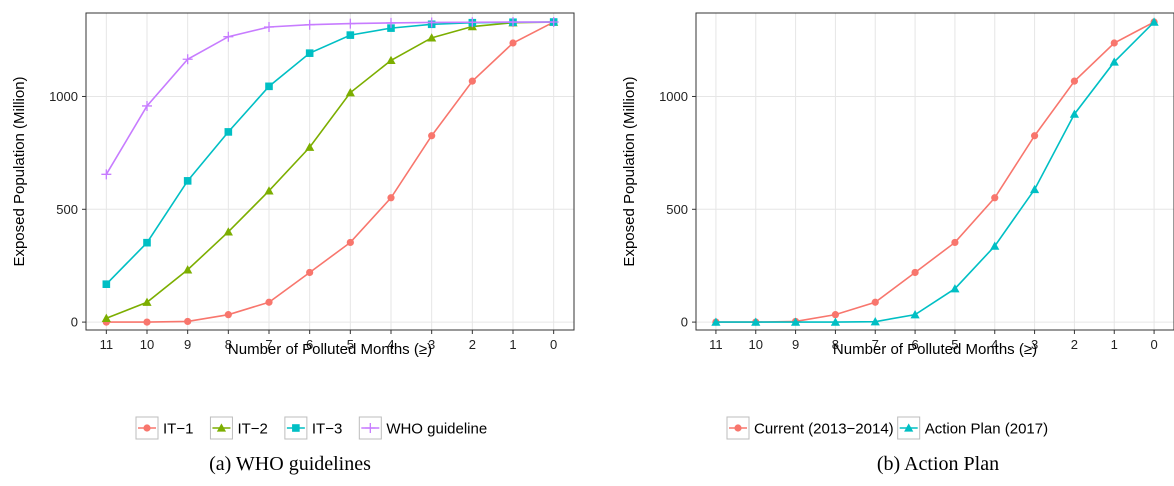 Image resolution: width=1174 pixels, height=486 pixels. What do you see at coordinates (63, 96) in the screenshot?
I see `y-tick-label: 1000` at bounding box center [63, 96].